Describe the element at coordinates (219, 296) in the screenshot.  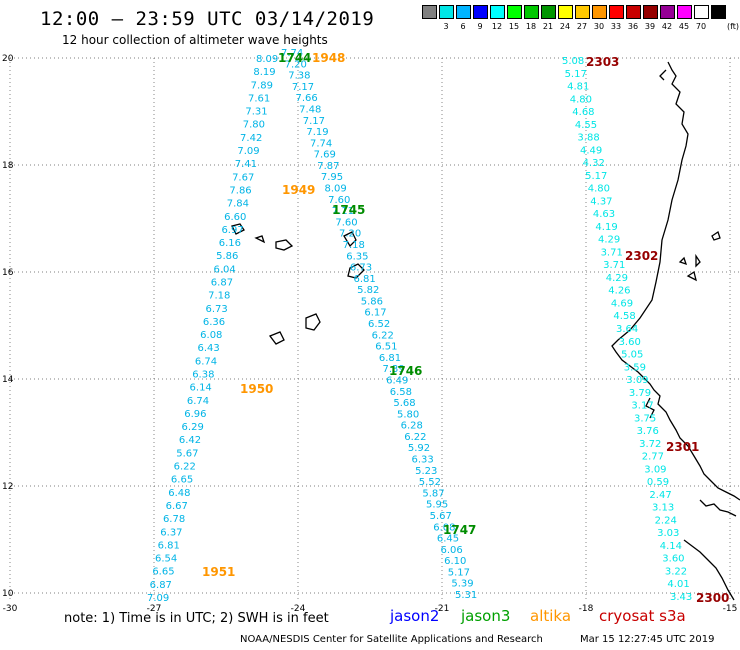
I see `wave-height-value: 7.18` at that location.